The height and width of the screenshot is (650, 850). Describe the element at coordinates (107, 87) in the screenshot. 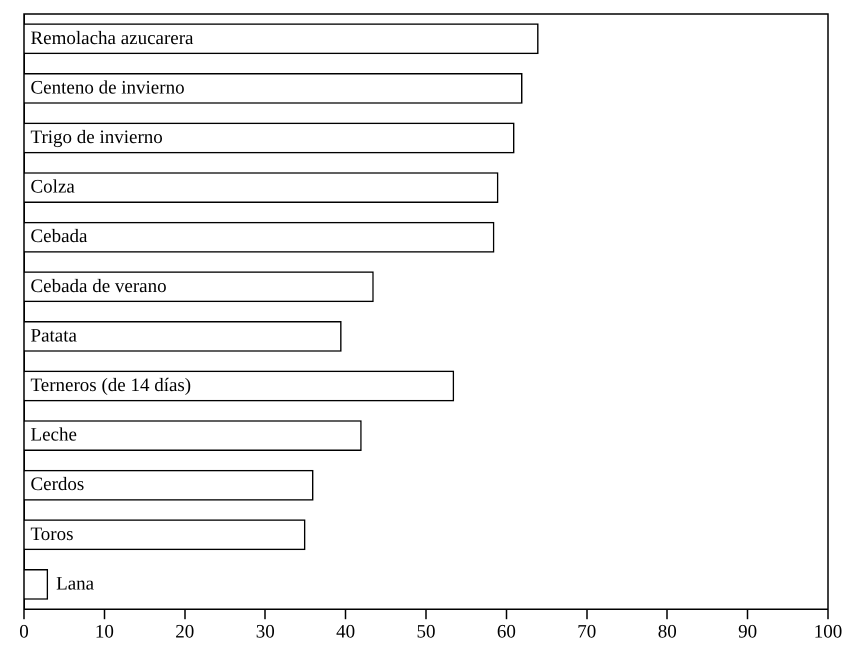

I see `y-tick-label: Centeno de invierno` at that location.